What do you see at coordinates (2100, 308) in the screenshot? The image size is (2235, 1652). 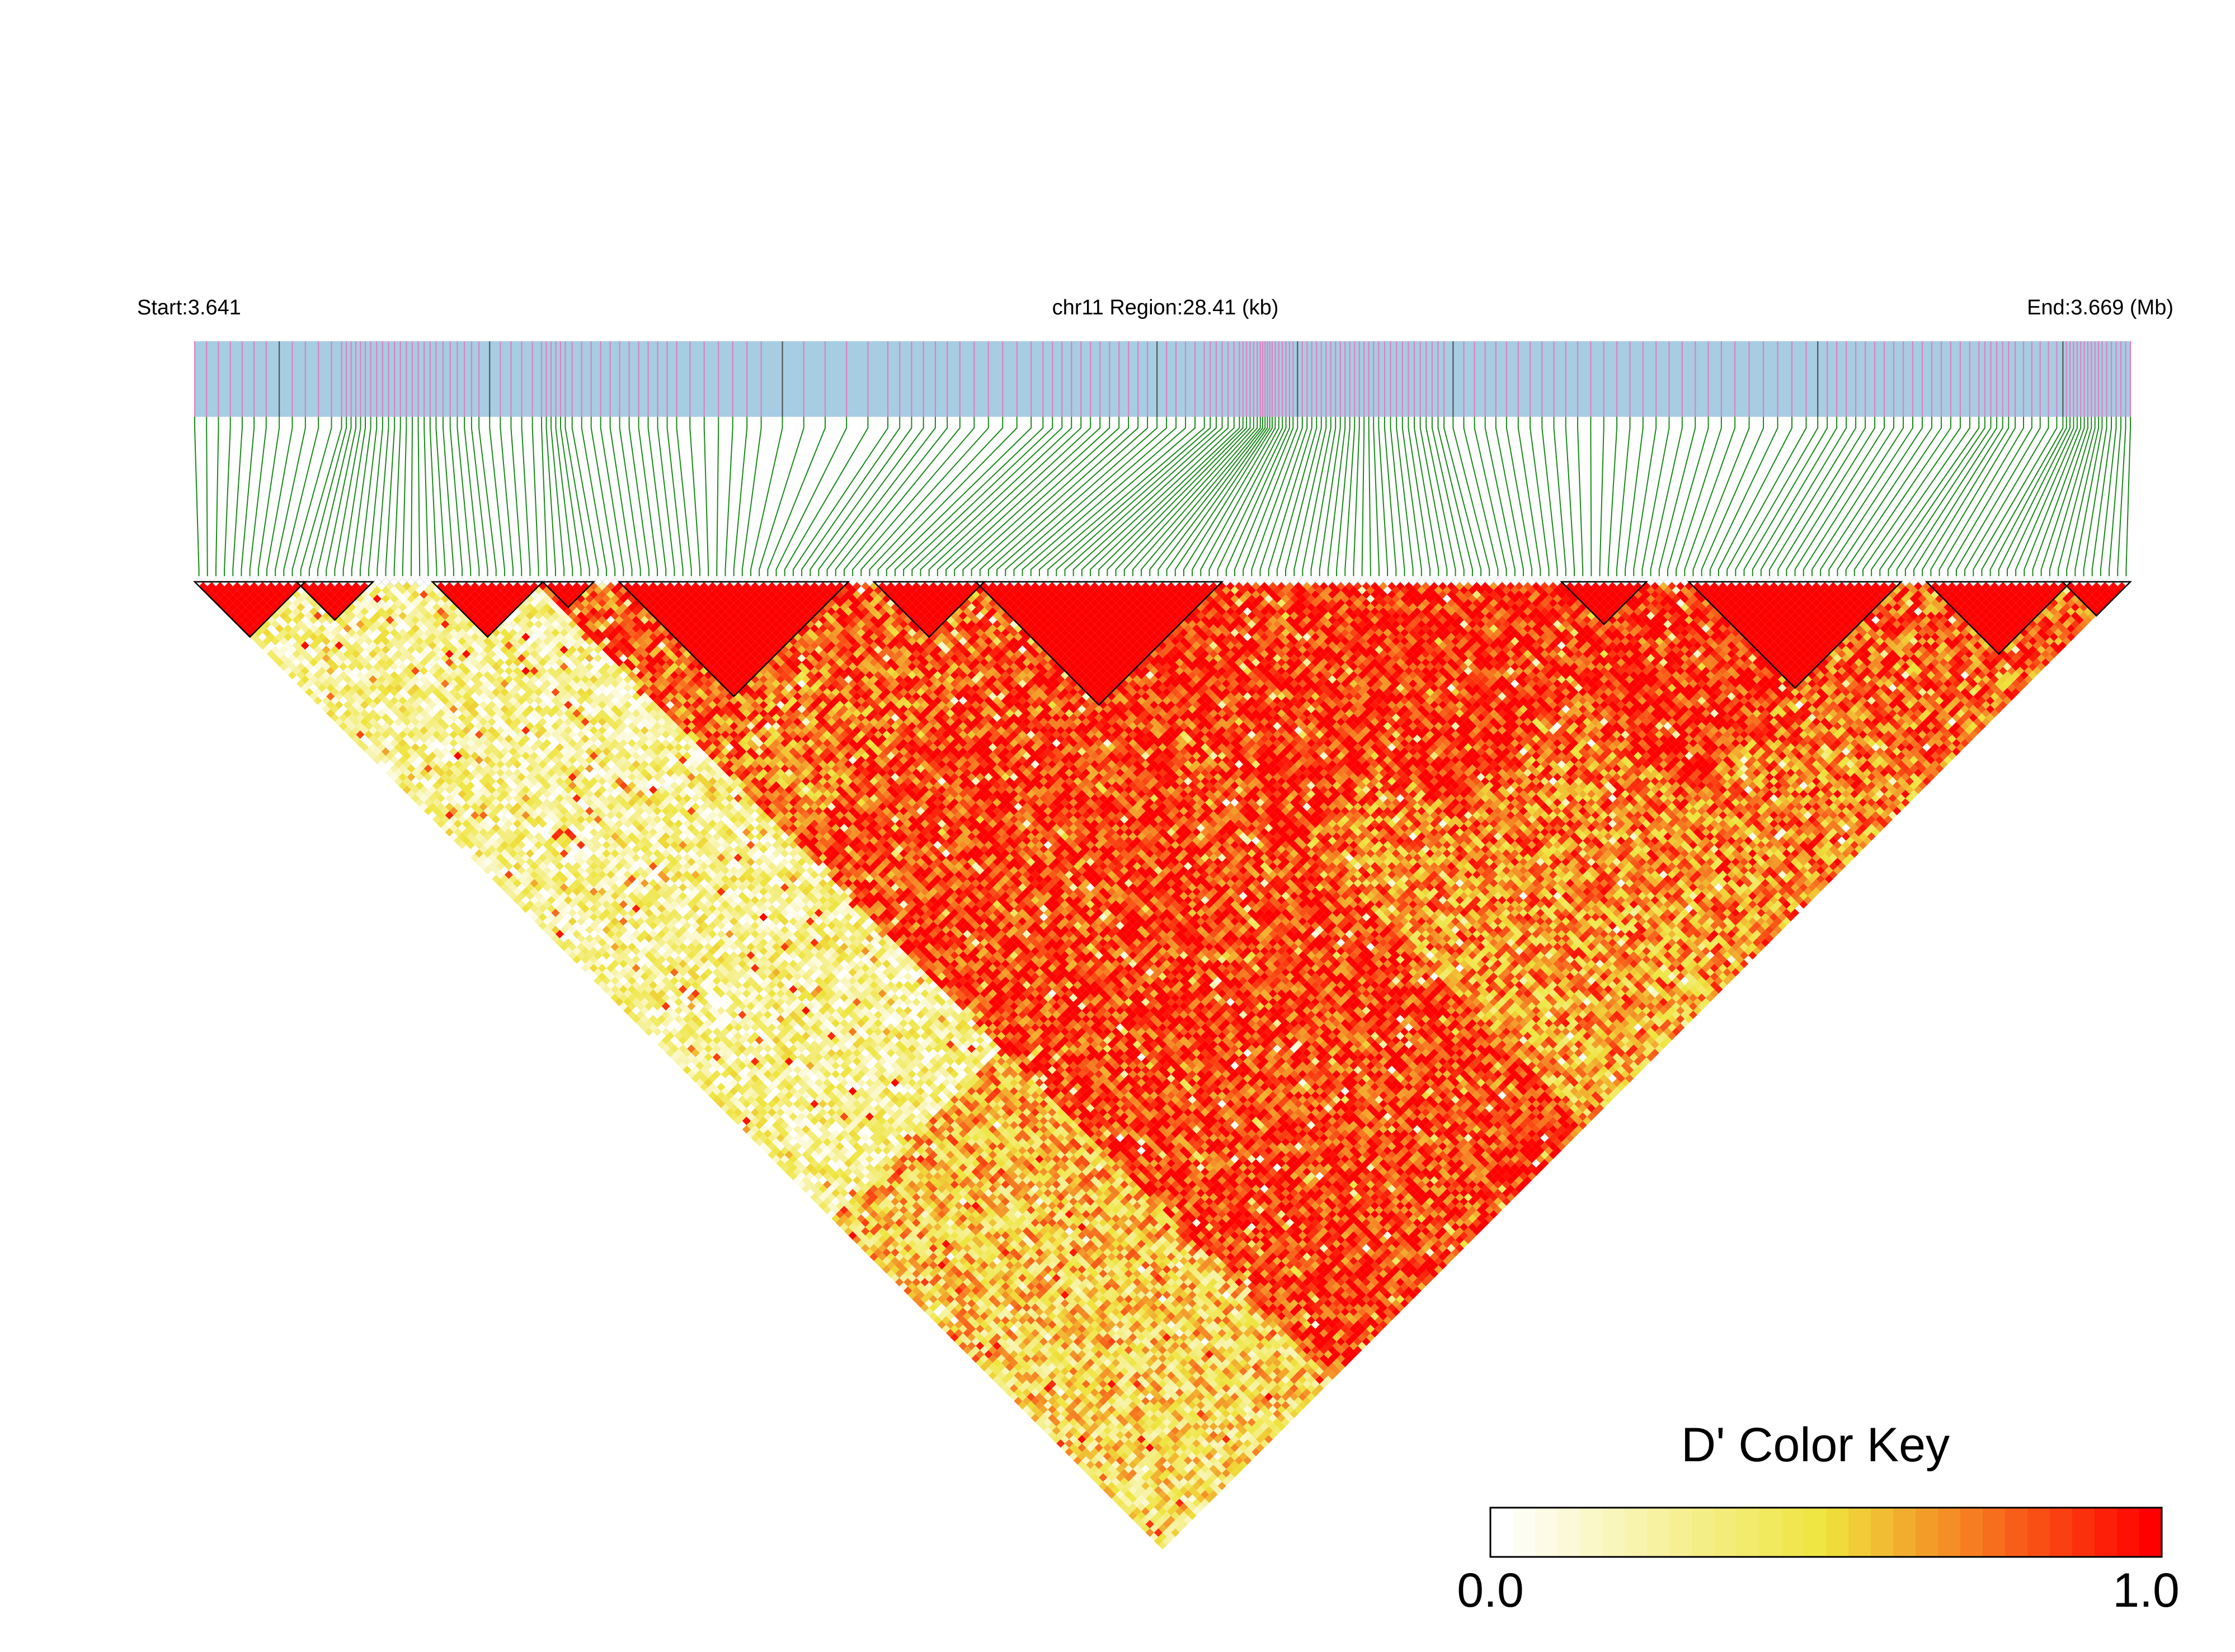 I see `region-end-label: End:3.669 (Mb)` at bounding box center [2100, 308].